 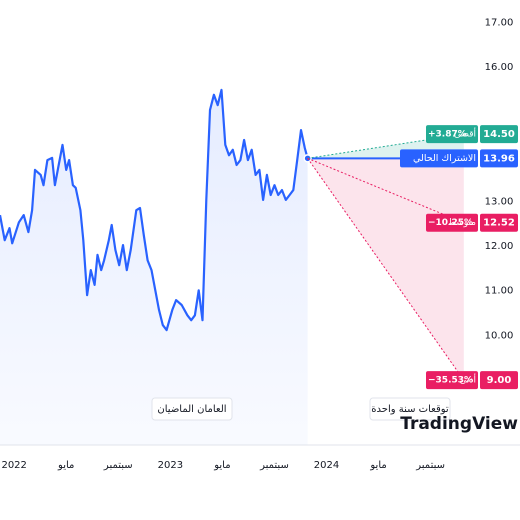 I want to click on forecast-low-area, so click(x=385, y=269).